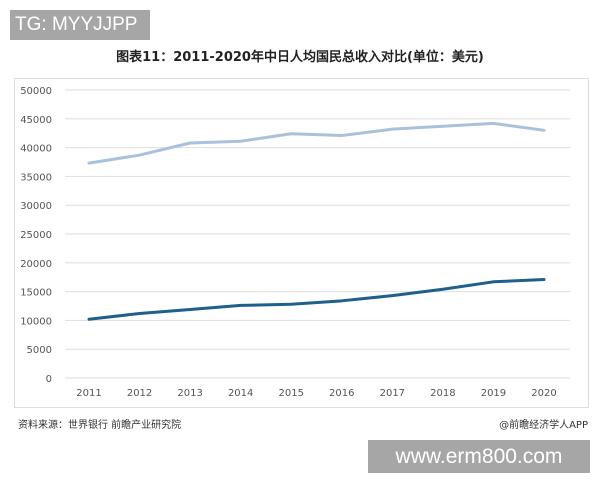  I want to click on watermark-bottom: www.erm800.com, so click(479, 456).